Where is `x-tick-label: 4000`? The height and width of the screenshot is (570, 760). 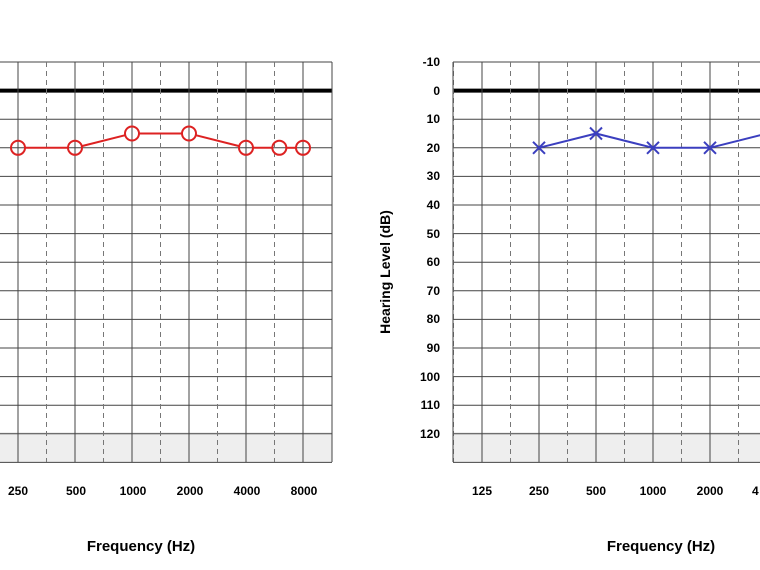 x-tick-label: 4000 is located at coordinates (247, 491).